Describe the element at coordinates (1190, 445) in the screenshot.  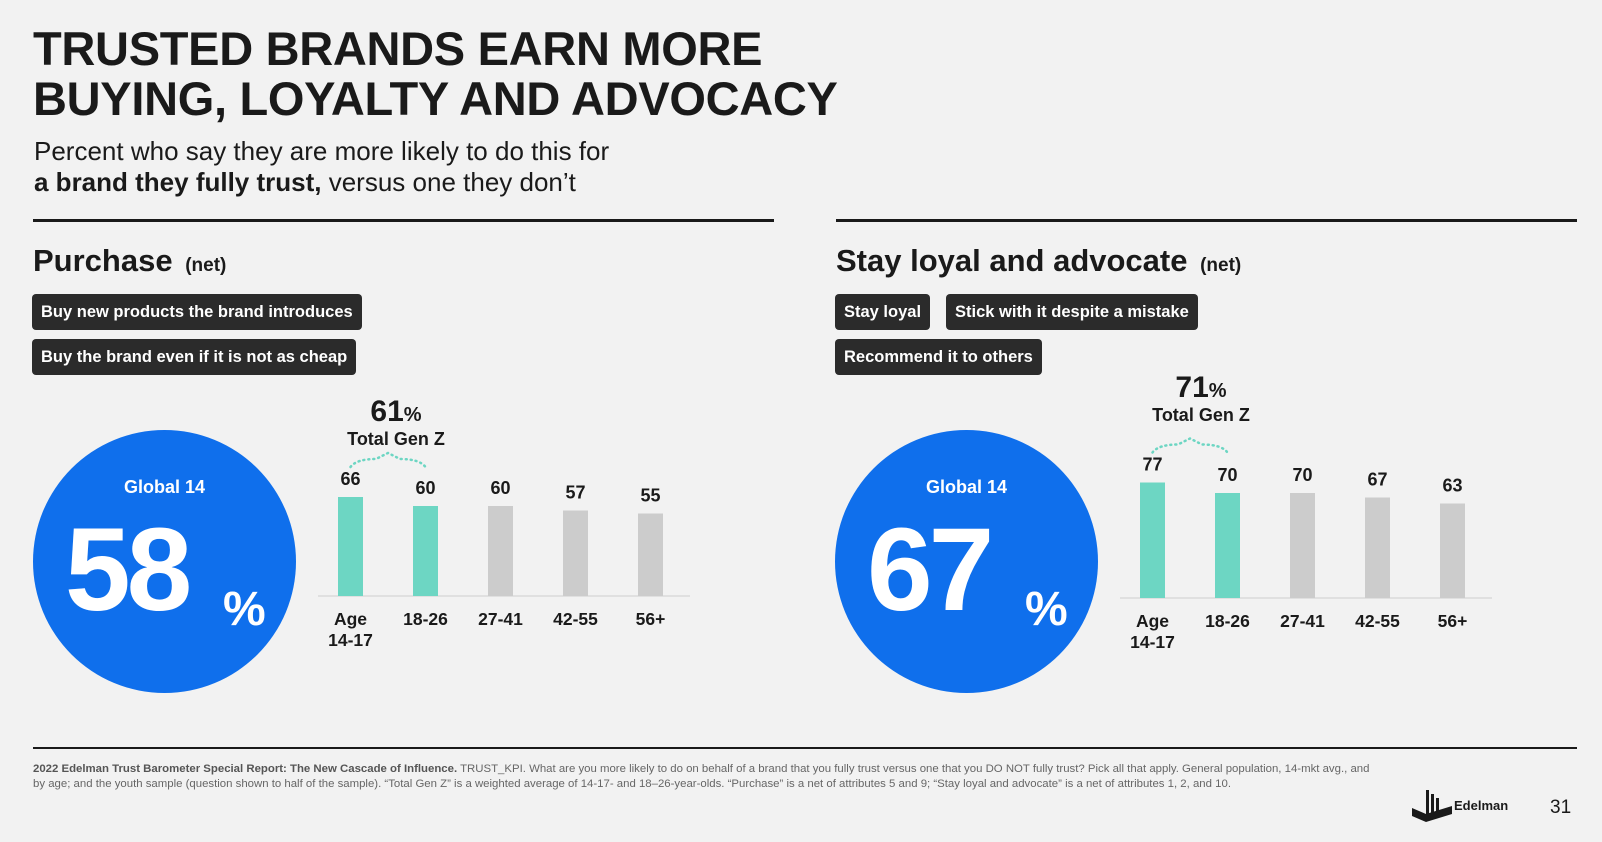
I see `right-genz-bracket` at that location.